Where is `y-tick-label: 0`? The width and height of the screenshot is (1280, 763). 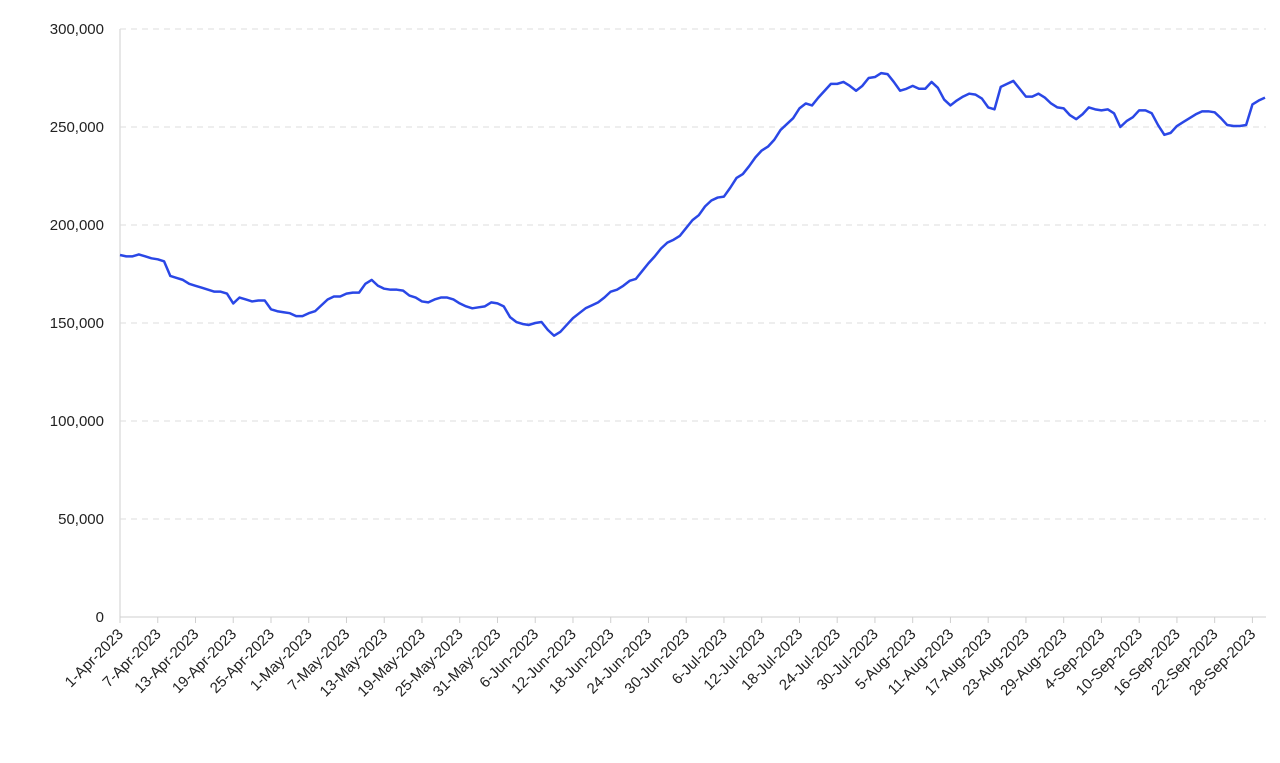 y-tick-label: 0 is located at coordinates (100, 617).